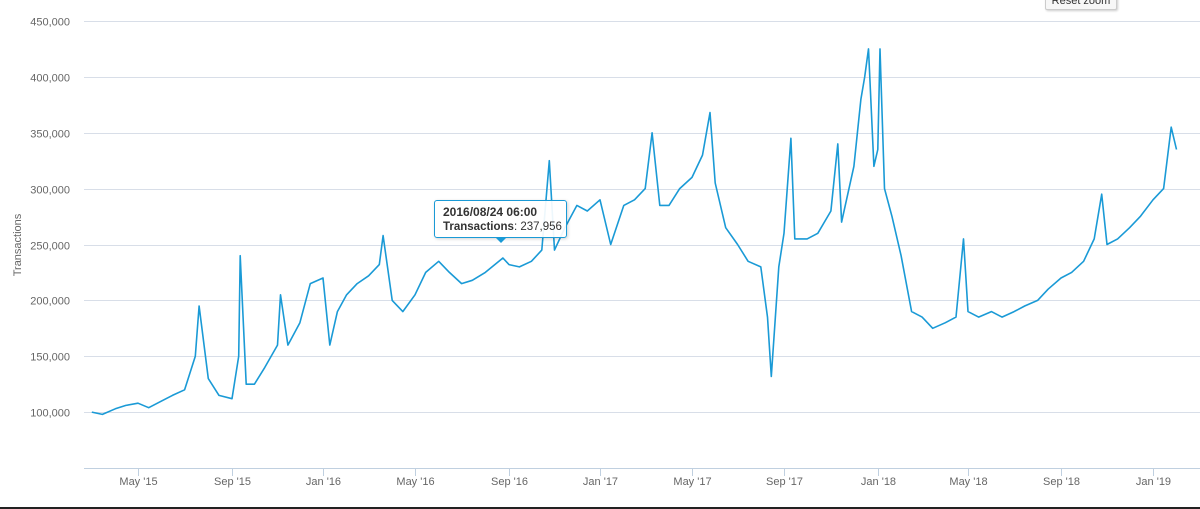 This screenshot has width=1200, height=509. I want to click on tooltip-caret, so click(501, 240).